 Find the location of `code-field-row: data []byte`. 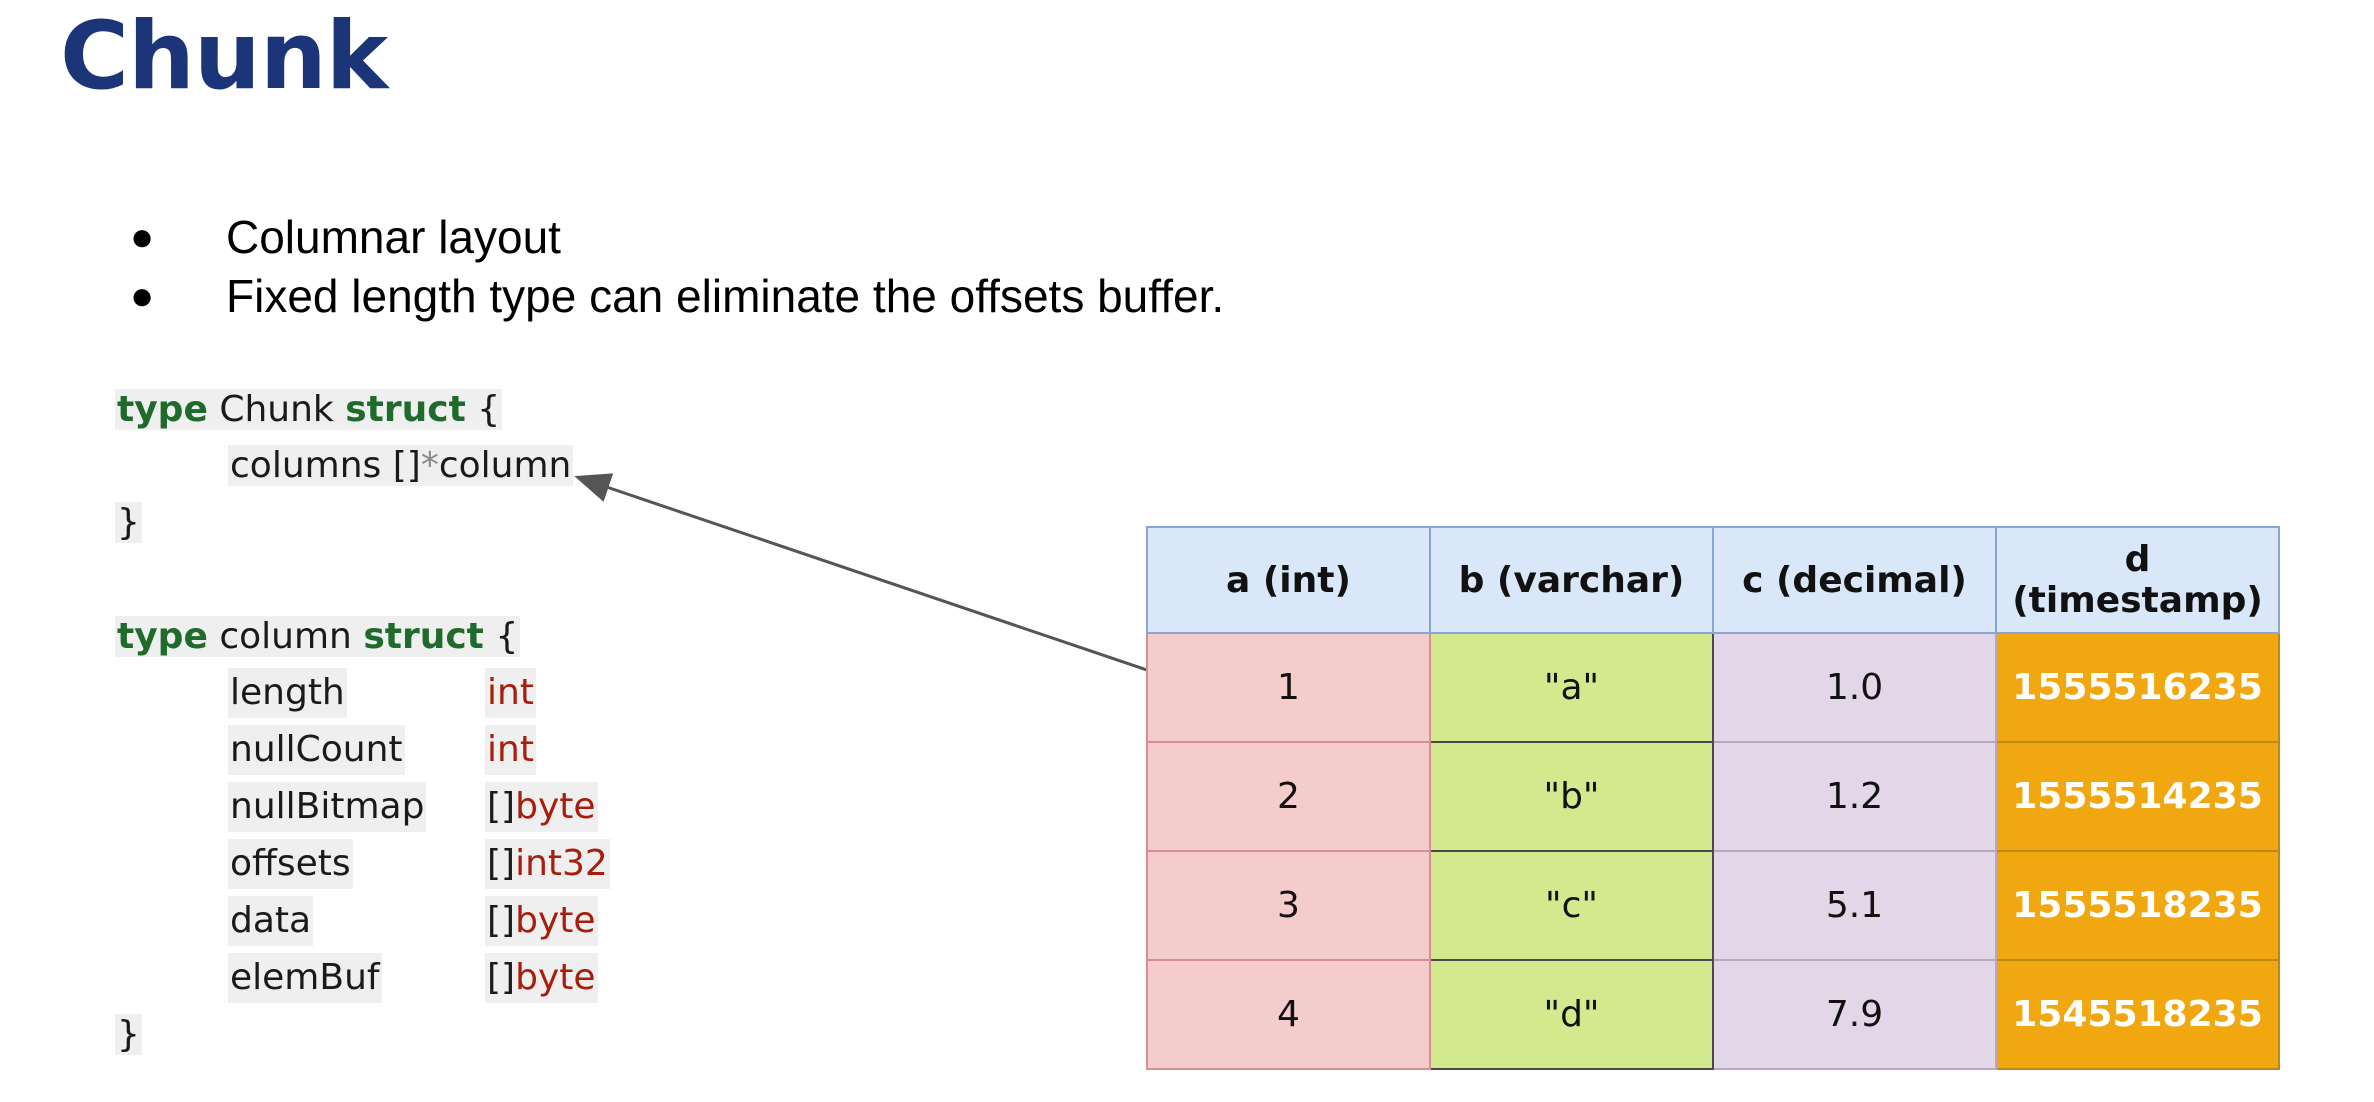

code-field-row: data []byte is located at coordinates (415, 921).